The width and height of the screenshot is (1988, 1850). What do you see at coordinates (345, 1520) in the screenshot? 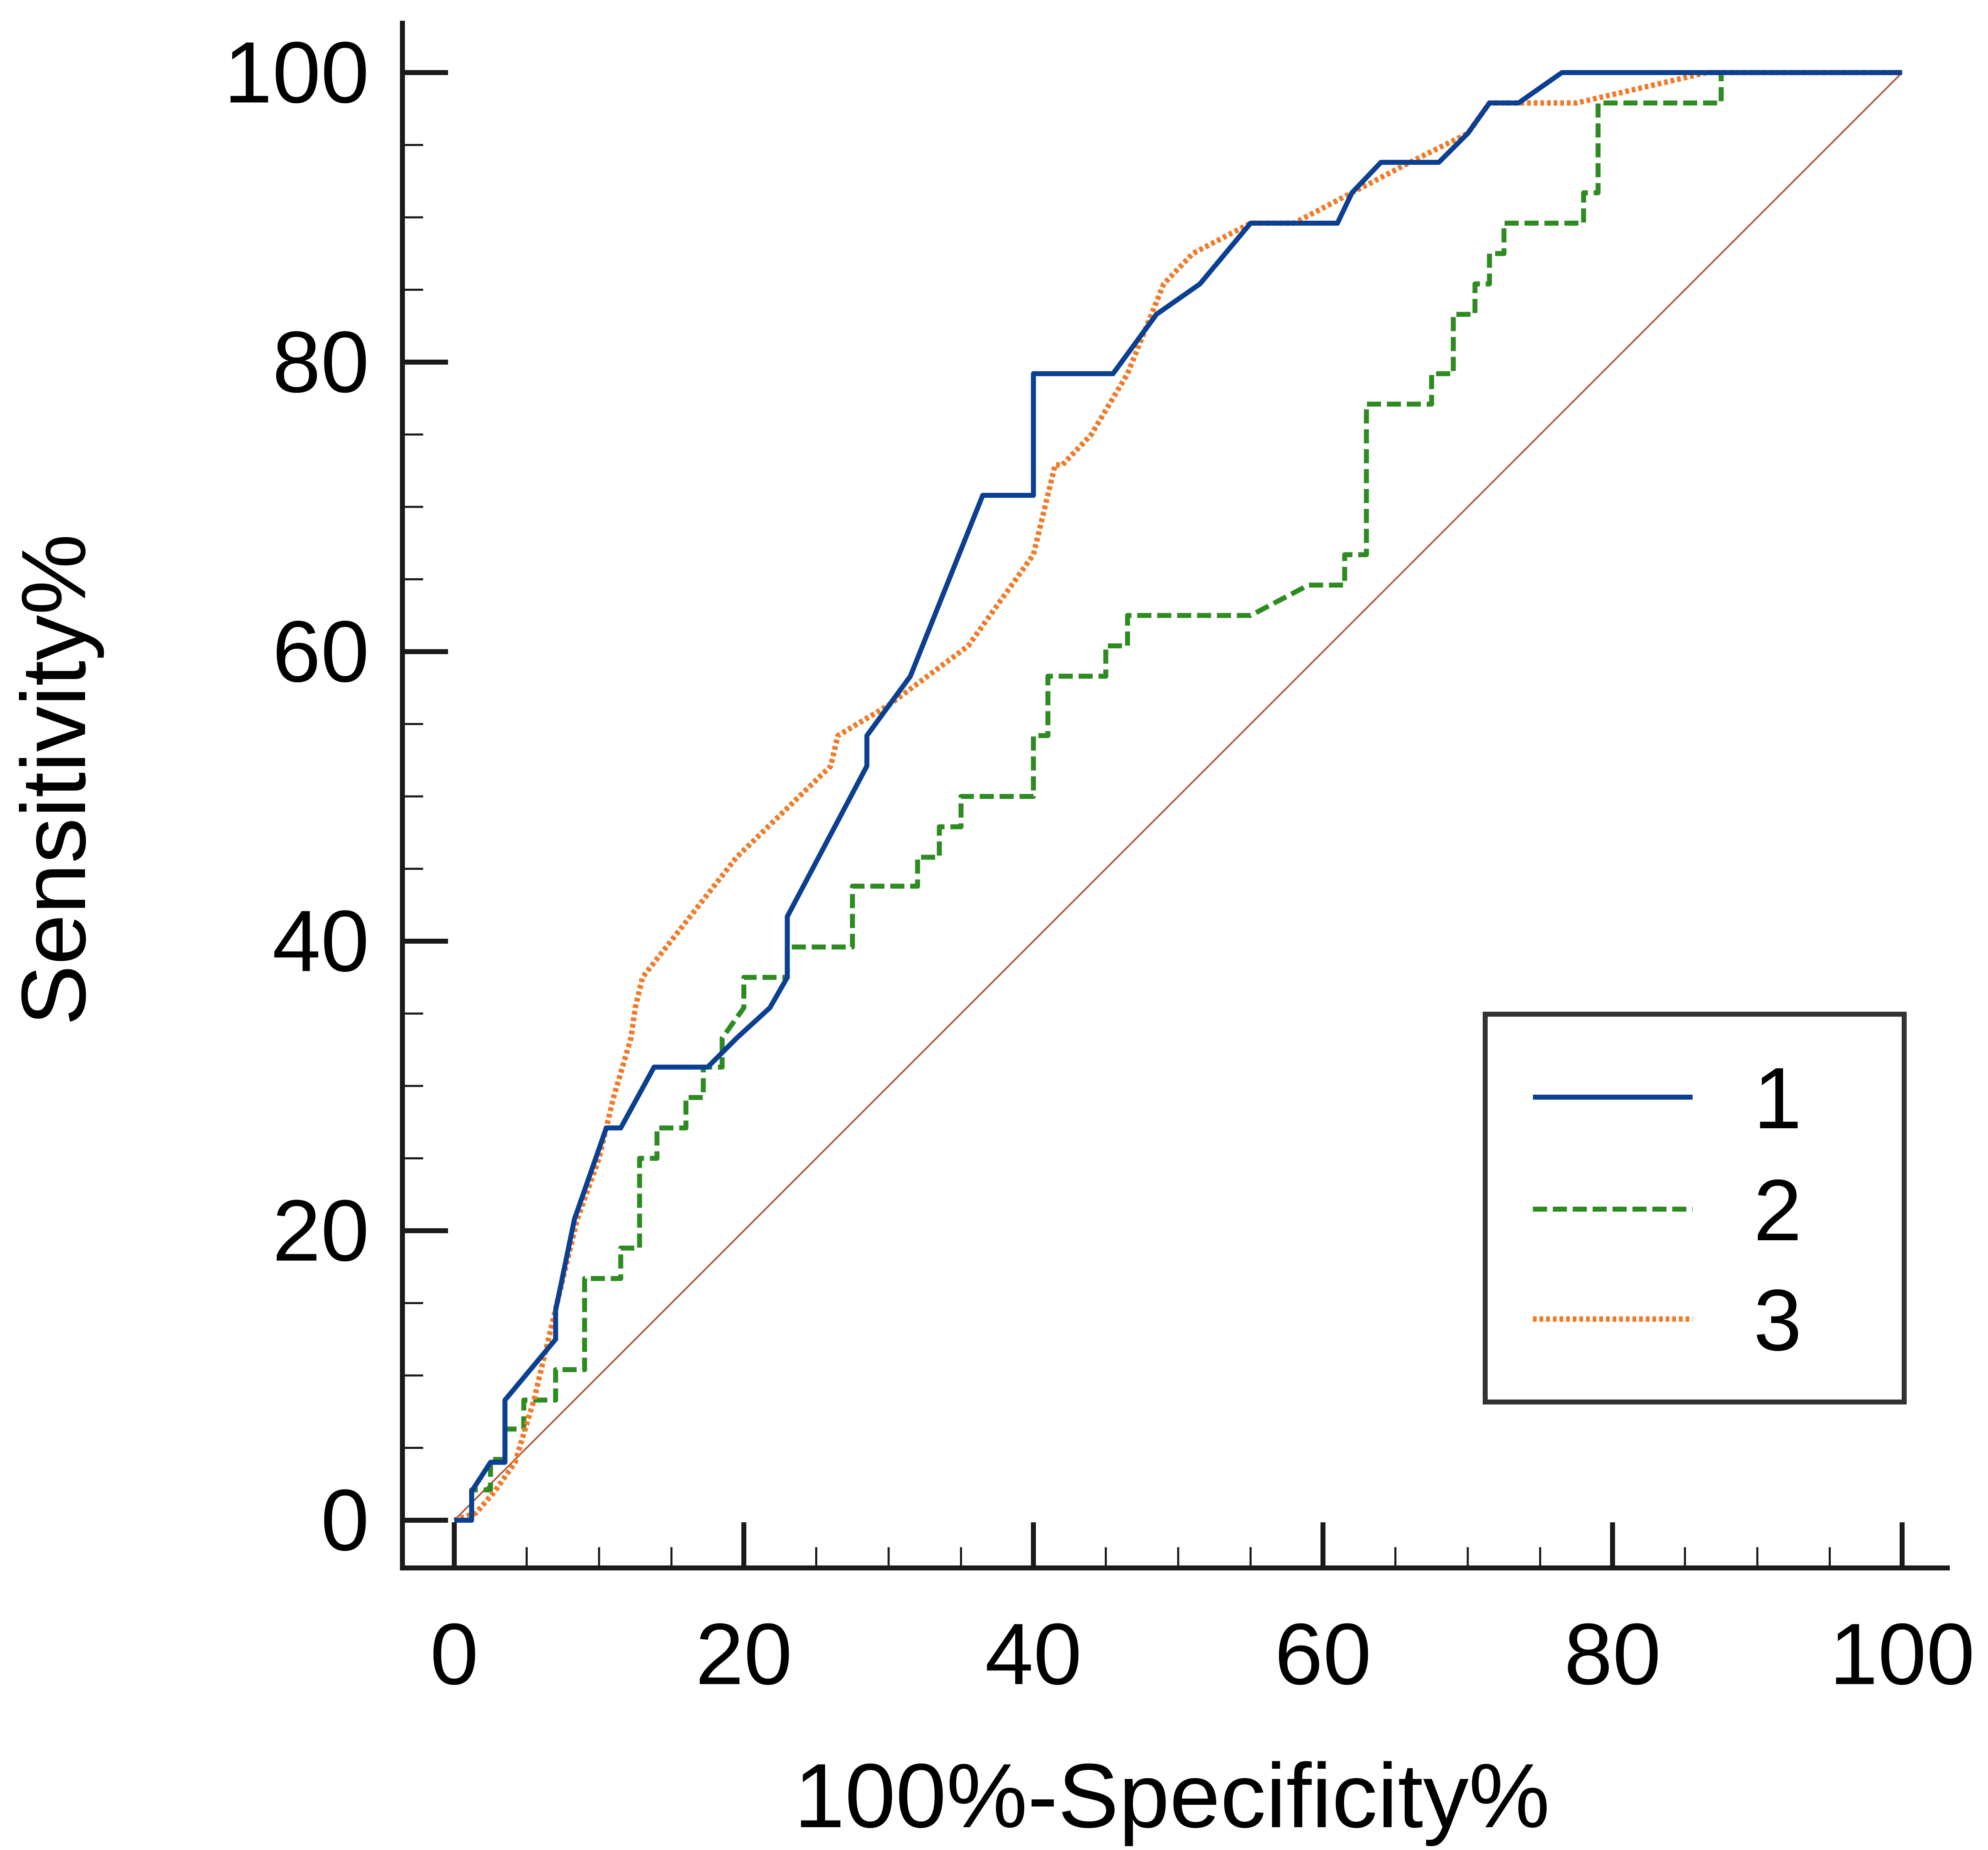
I see `y-tick-label: 0` at bounding box center [345, 1520].